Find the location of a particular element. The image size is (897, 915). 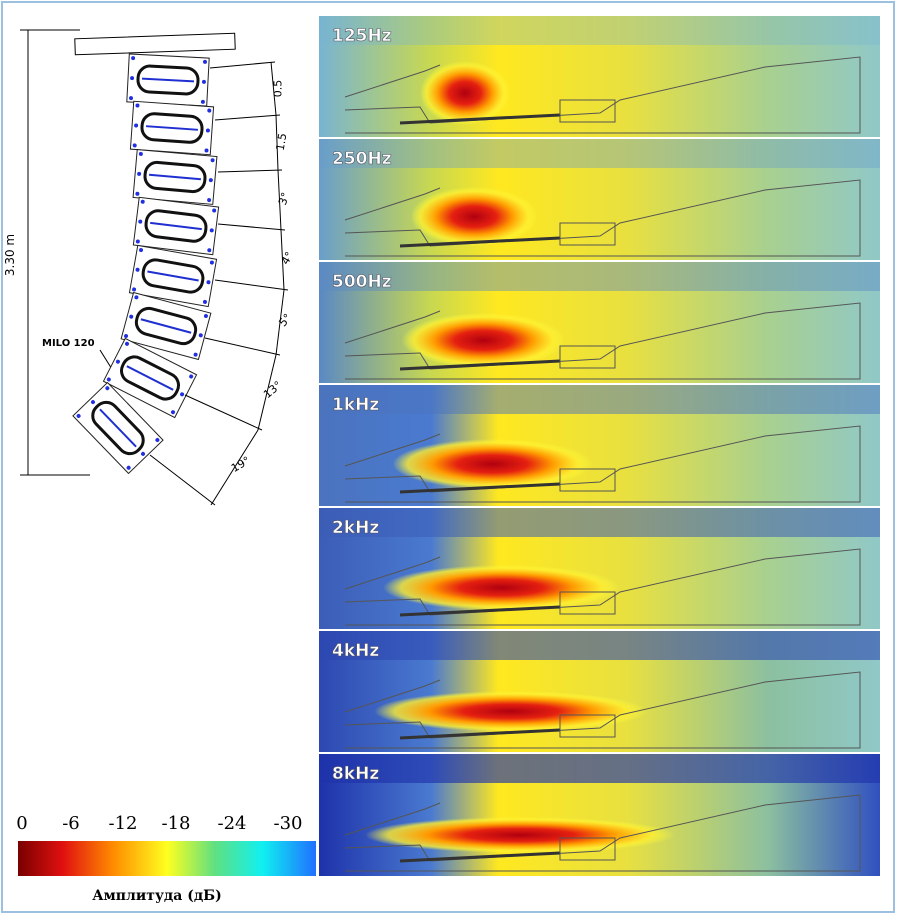

frequency-panel: 2kHz is located at coordinates (599, 568).